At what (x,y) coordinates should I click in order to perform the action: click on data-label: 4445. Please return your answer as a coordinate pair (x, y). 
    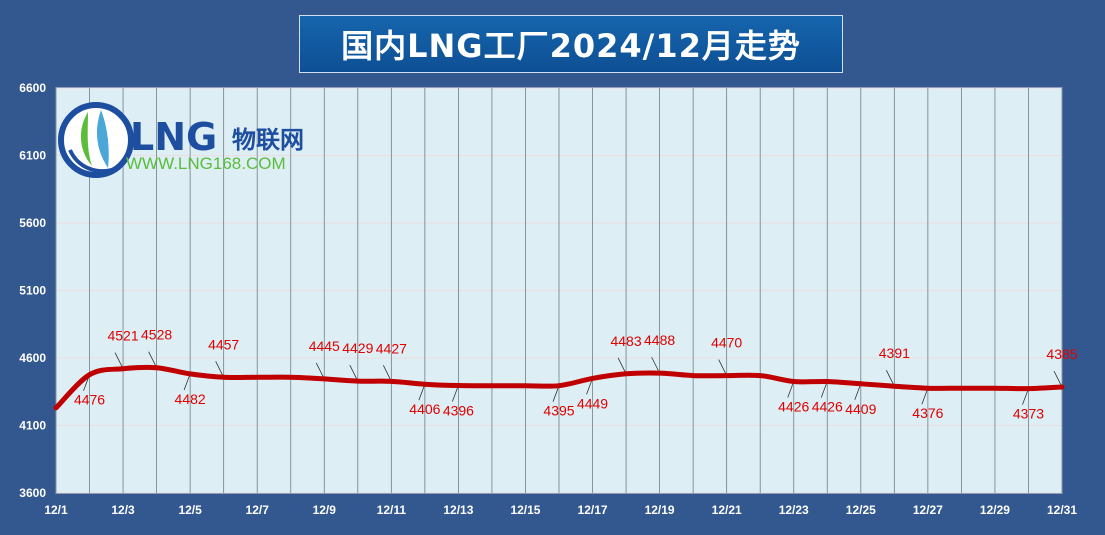
    Looking at the image, I should click on (324, 346).